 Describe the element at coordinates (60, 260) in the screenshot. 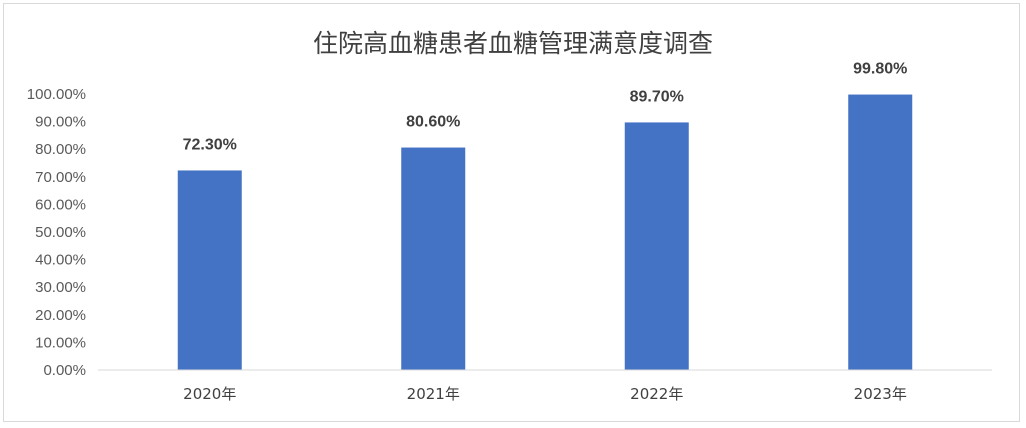

I see `y-tick-label: 40.00%` at that location.